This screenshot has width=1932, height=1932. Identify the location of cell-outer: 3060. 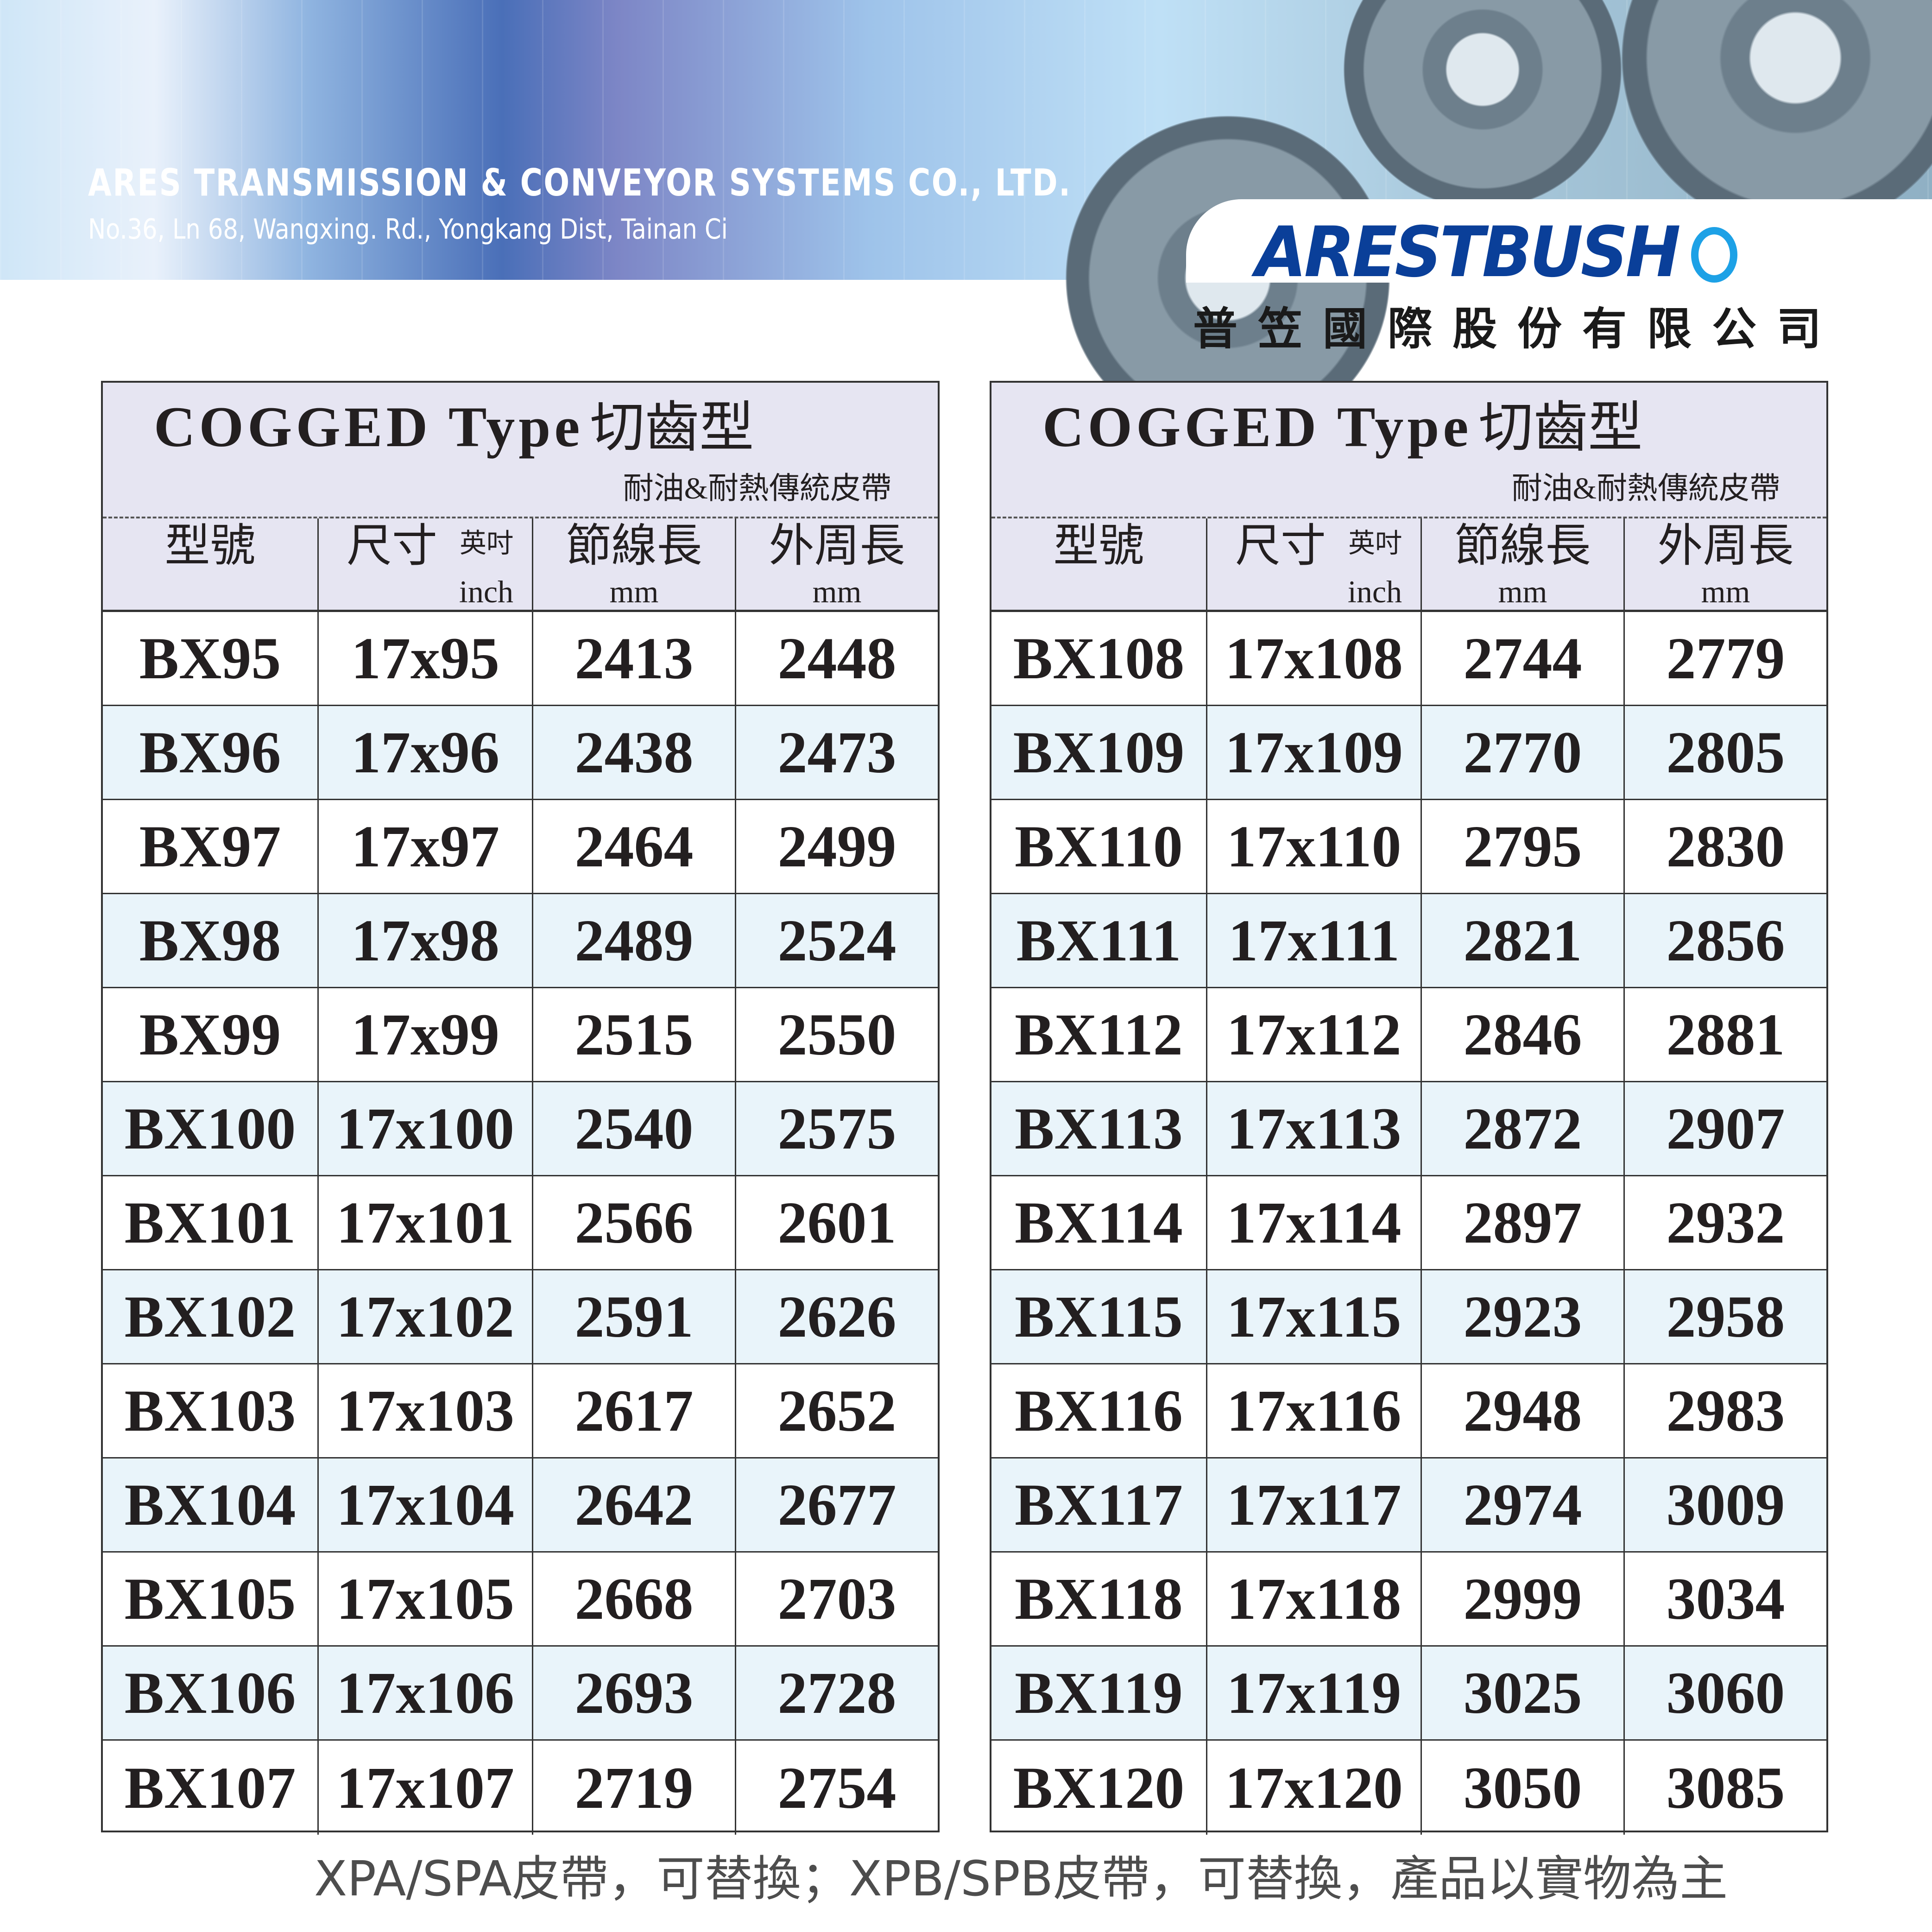
(1726, 1693).